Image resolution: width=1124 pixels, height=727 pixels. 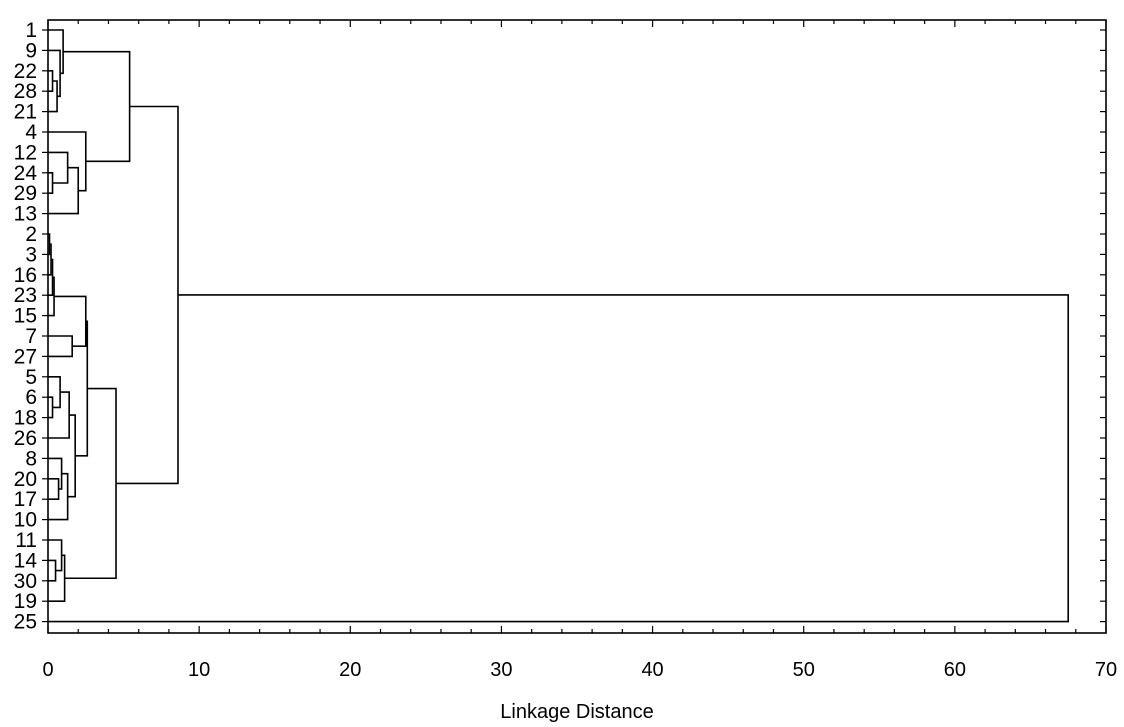 What do you see at coordinates (501, 670) in the screenshot?
I see `x-tick-label: 30` at bounding box center [501, 670].